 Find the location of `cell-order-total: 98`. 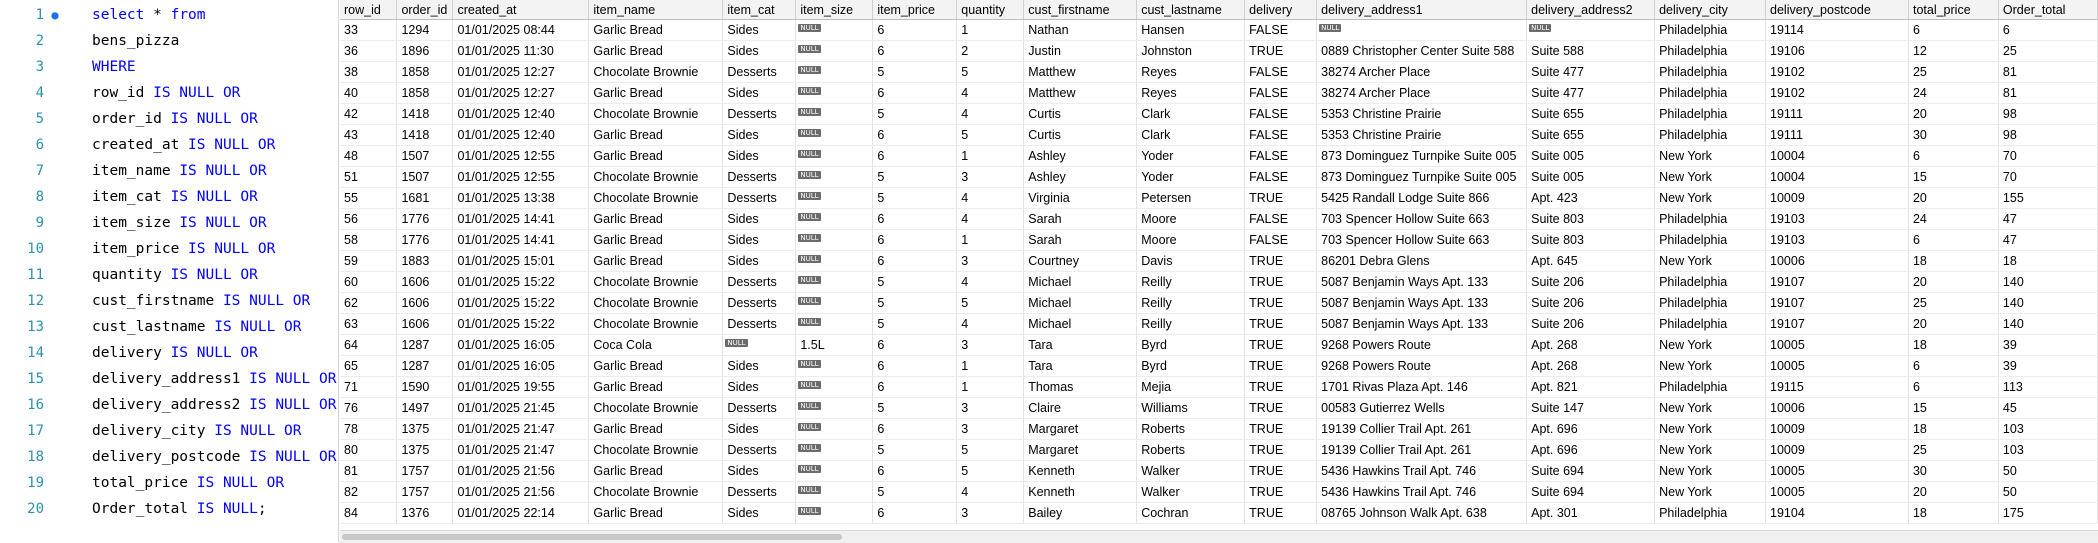

cell-order-total: 98 is located at coordinates (2048, 135).